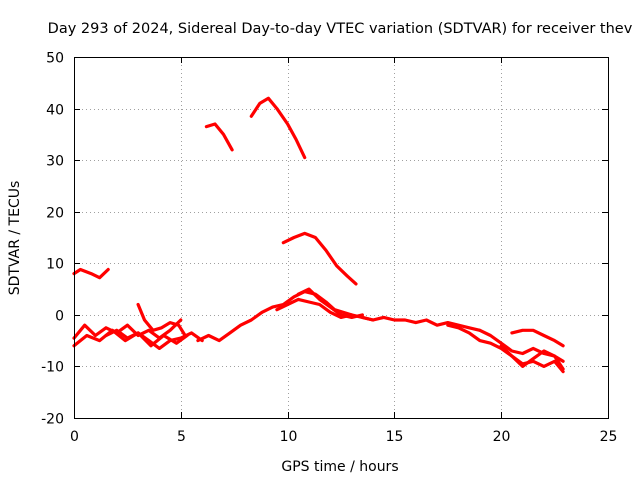 This screenshot has width=640, height=480. Describe the element at coordinates (55, 59) in the screenshot. I see `y-tick-label: 50` at that location.